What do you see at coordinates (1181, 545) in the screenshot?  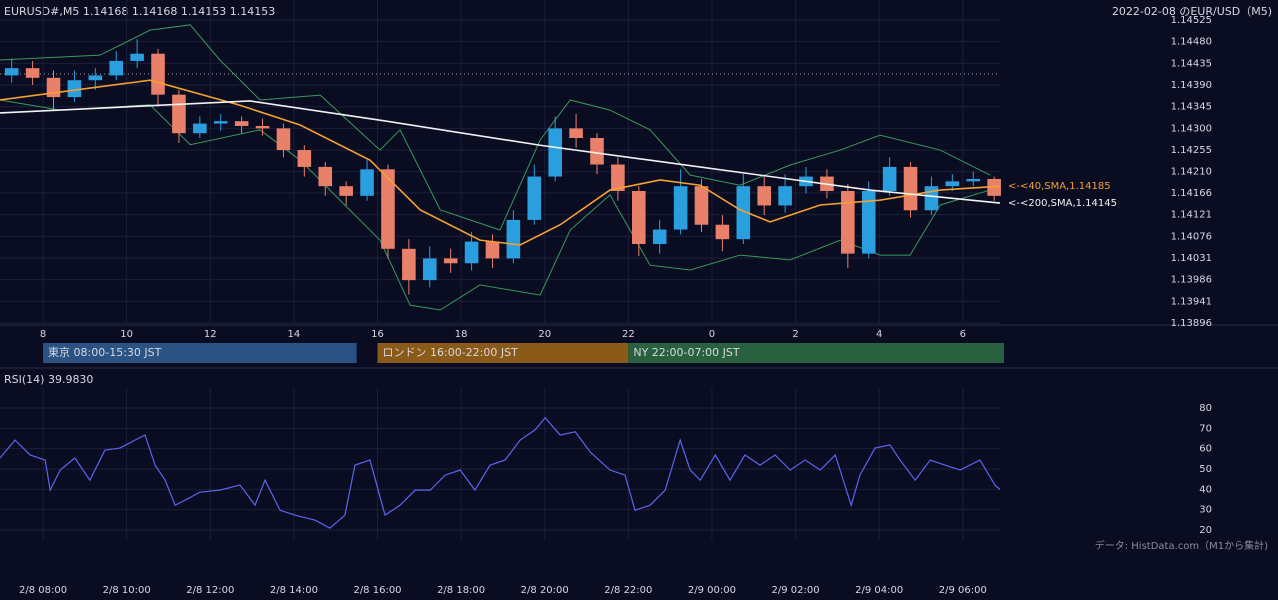 I see `footnote: データ: HistData.com（M1から集計)` at bounding box center [1181, 545].